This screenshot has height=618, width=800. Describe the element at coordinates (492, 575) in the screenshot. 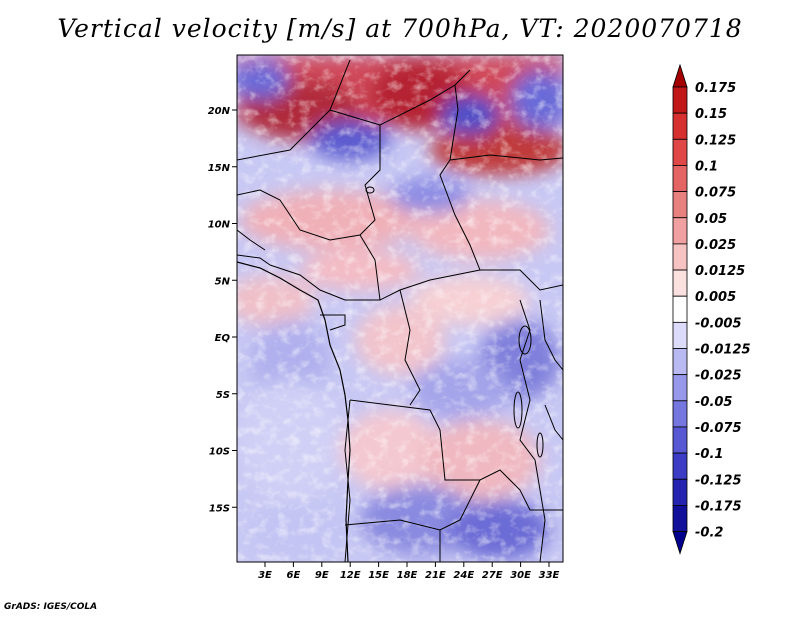

I see `lon-tick-label: 27E` at that location.